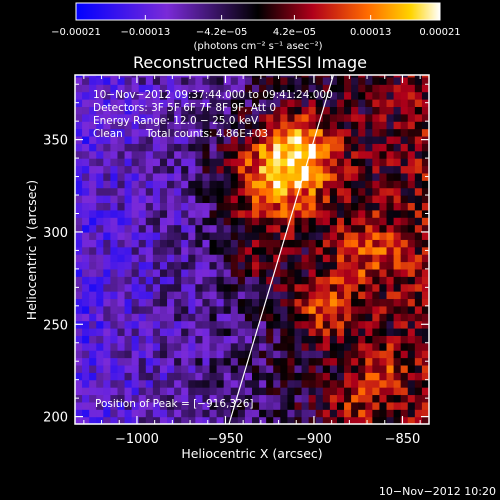 This screenshot has height=500, width=500. What do you see at coordinates (31, 250) in the screenshot?
I see `y-axis-title: Heliocentric Y (arcsec)` at bounding box center [31, 250].